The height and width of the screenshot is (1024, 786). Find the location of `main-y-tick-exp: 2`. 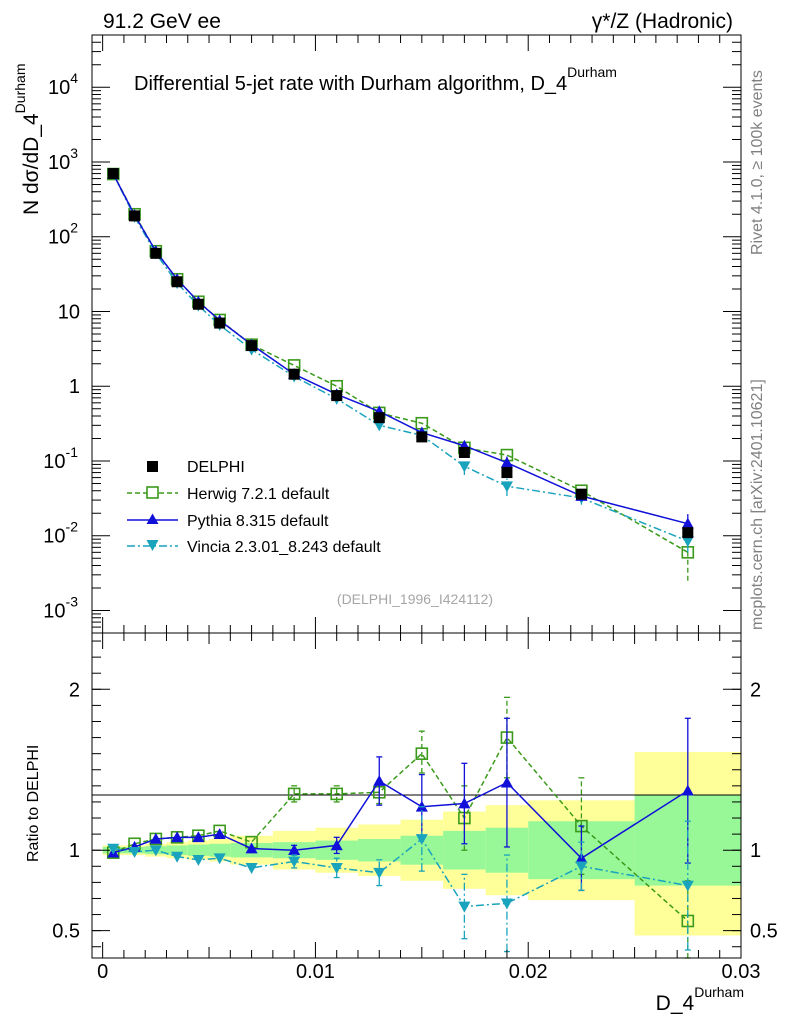

main-y-tick-exp: 2 is located at coordinates (74, 228).